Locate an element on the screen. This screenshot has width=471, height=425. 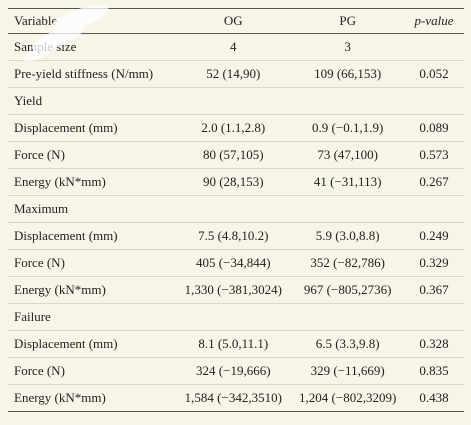
table-row: Sample size 4 3 is located at coordinates (236, 47).